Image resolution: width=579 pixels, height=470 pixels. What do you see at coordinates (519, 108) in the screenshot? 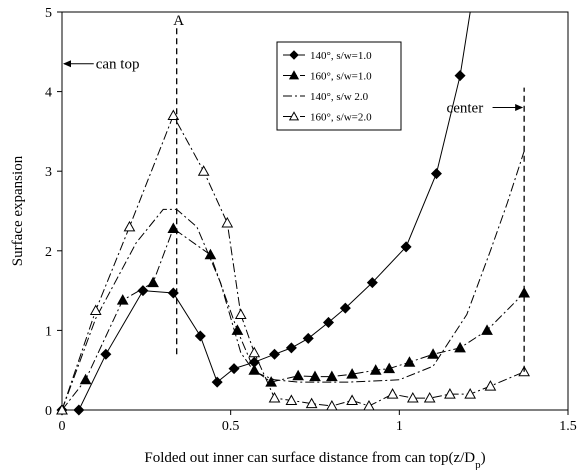
I see `center-arrow-head` at bounding box center [519, 108].